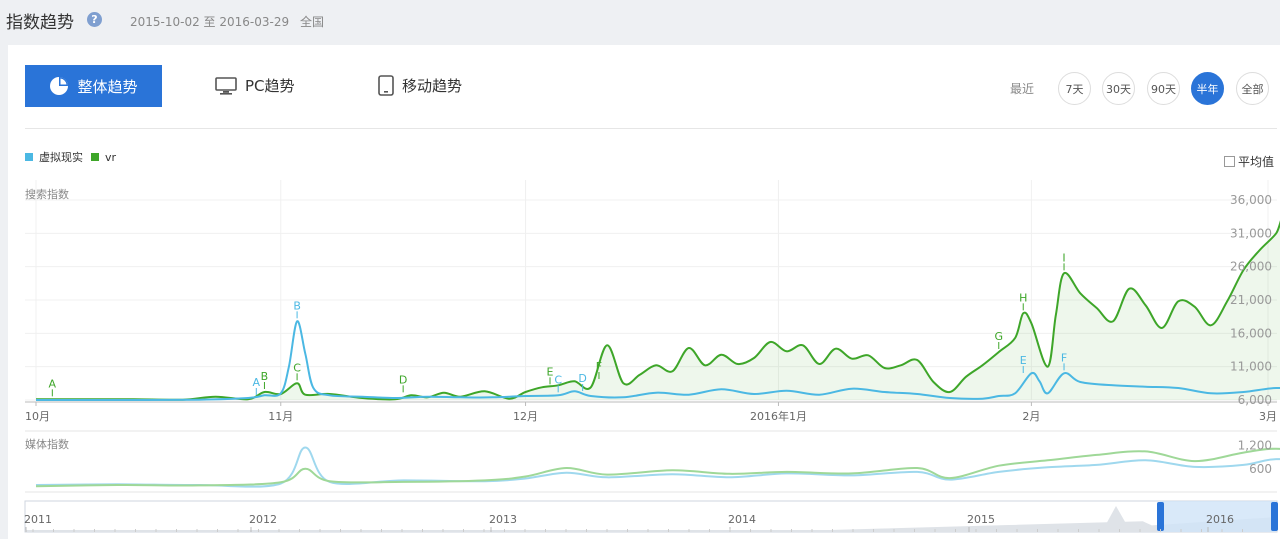  What do you see at coordinates (1031, 416) in the screenshot?
I see `x-tick-label: 2月` at bounding box center [1031, 416].